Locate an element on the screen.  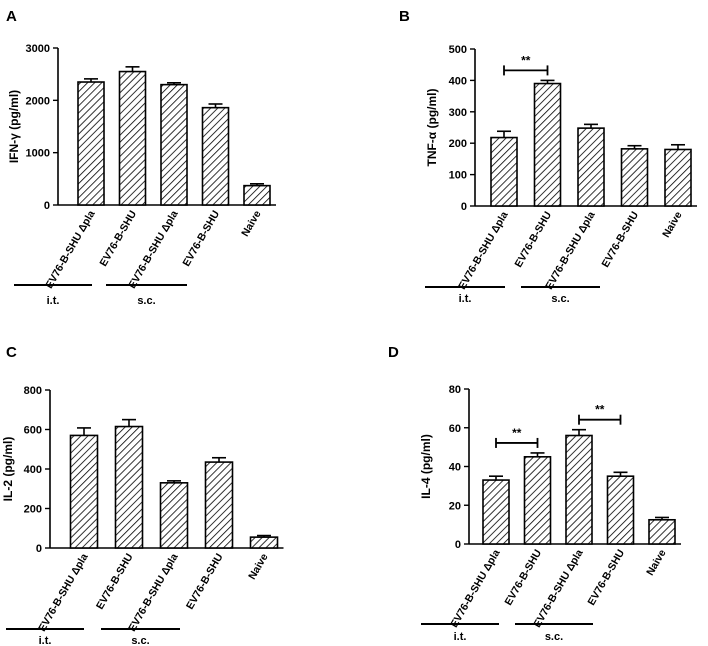
y-tick-label: 300 is located at coordinates (458, 113).